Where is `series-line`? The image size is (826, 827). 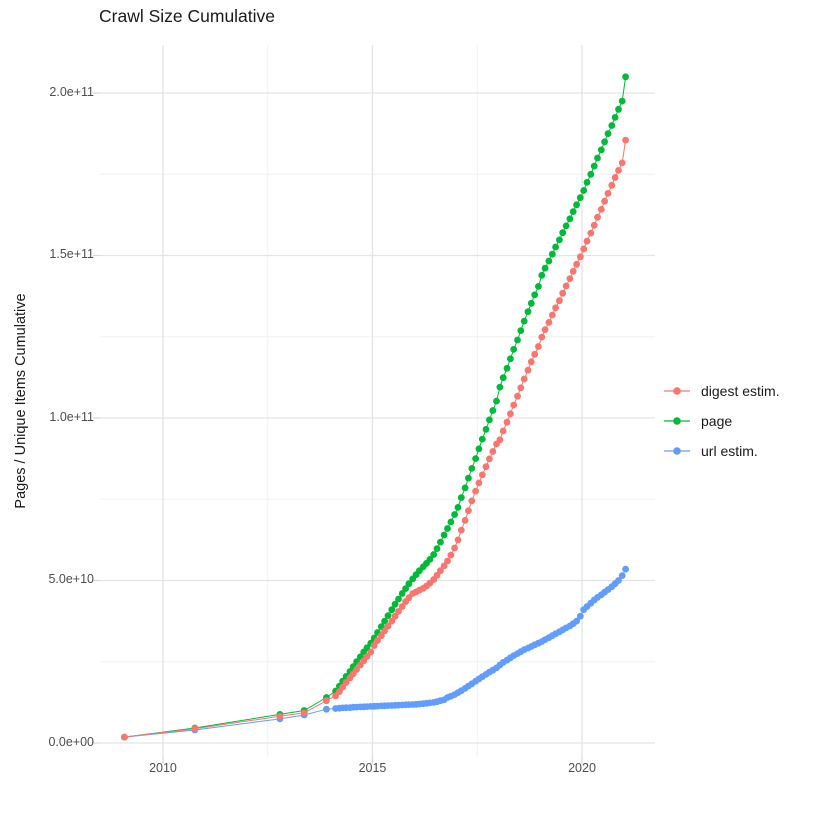
series-line is located at coordinates (375, 653).